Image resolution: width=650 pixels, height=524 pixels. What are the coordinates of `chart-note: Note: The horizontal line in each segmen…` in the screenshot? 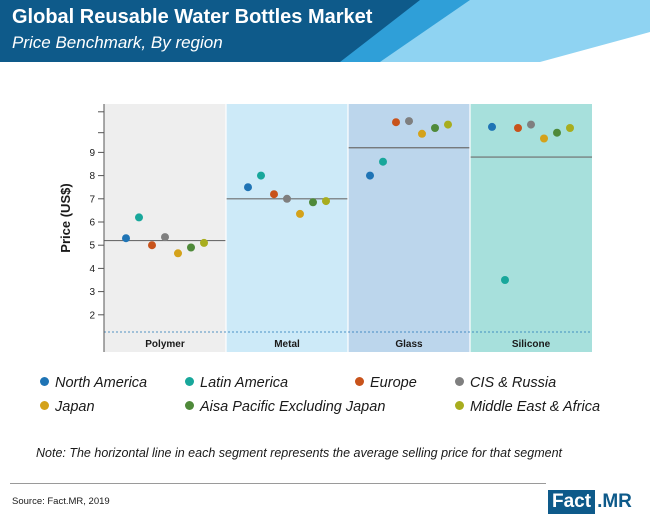 It's located at (299, 453).